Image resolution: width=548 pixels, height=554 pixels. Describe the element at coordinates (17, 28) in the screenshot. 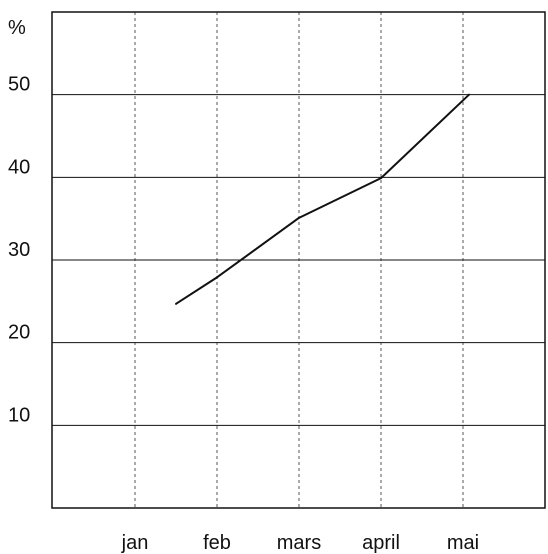

I see `y-axis-label: %` at that location.